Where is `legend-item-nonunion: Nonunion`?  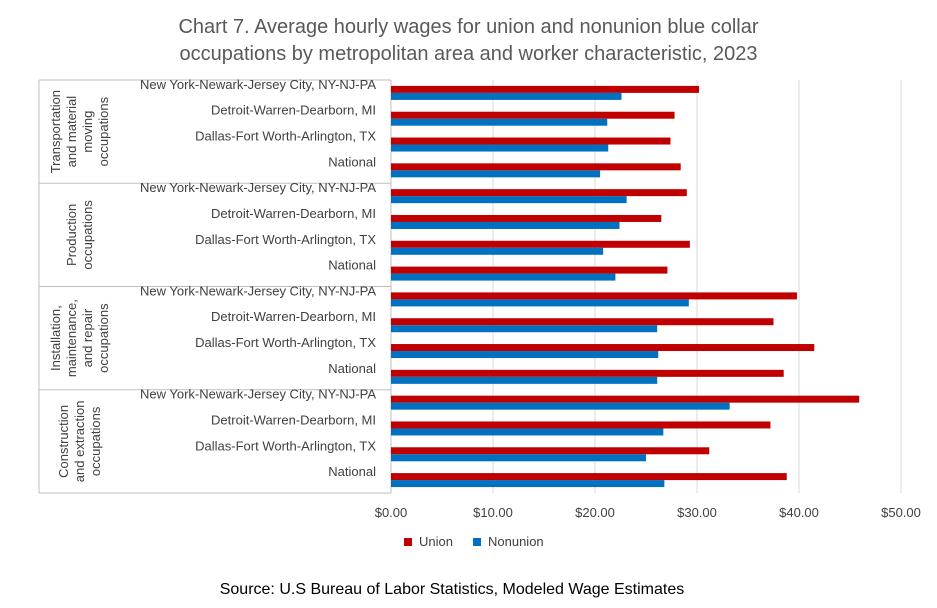
legend-item-nonunion: Nonunion is located at coordinates (508, 541).